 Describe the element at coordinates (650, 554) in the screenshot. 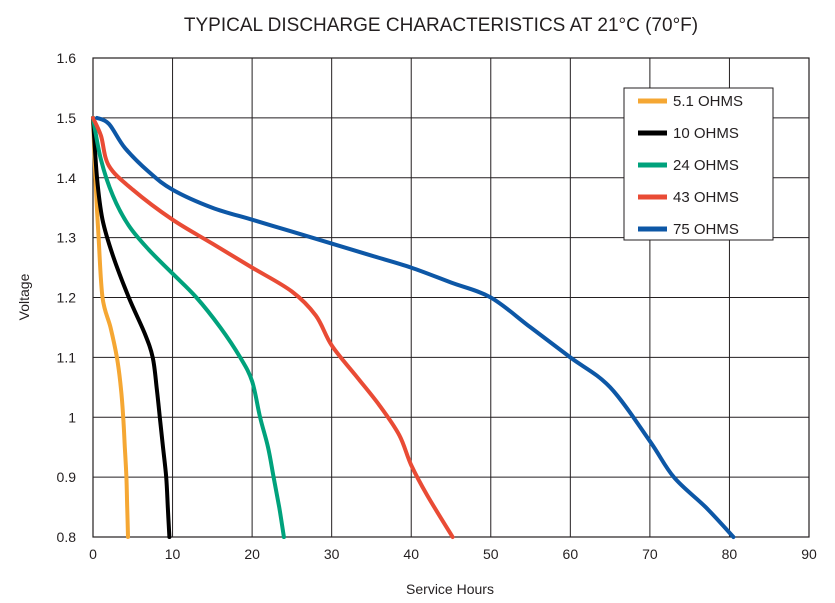

I see `x-tick-label: 70` at that location.